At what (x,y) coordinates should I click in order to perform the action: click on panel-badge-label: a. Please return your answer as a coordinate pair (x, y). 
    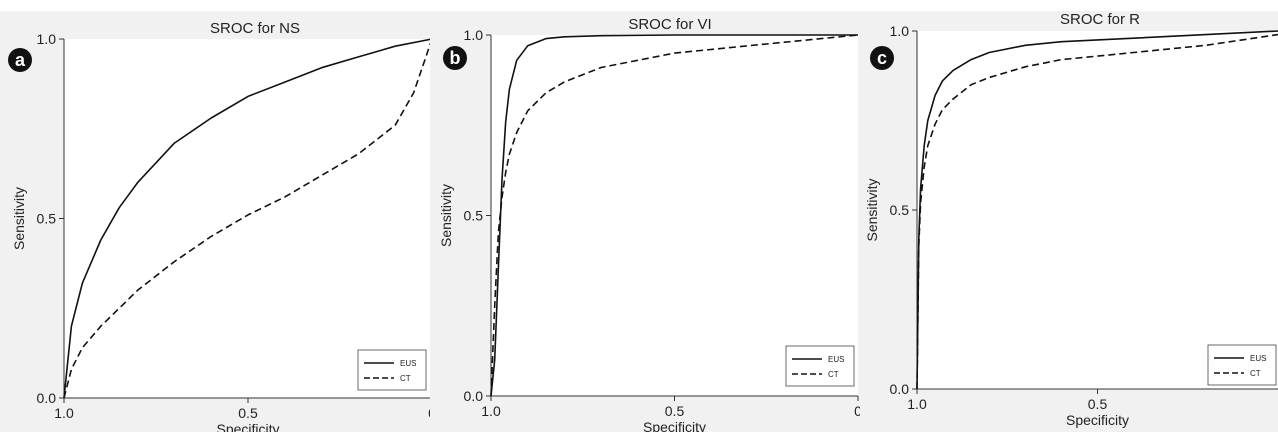
    Looking at the image, I should click on (20, 60).